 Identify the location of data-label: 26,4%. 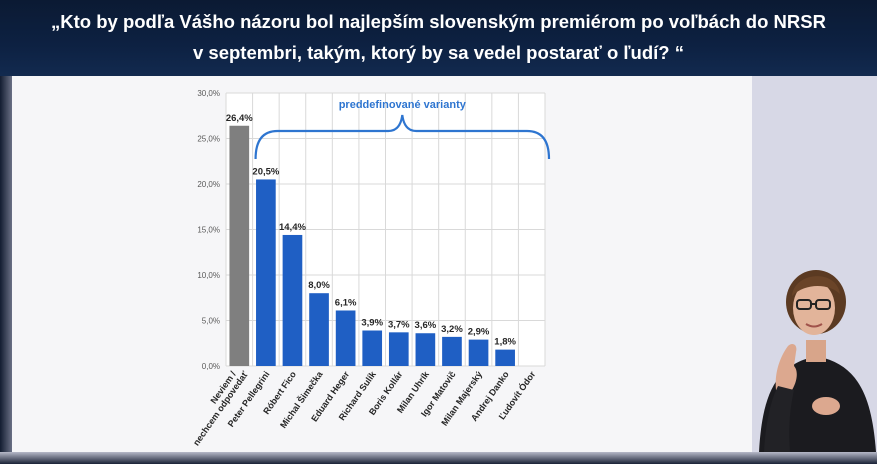
(239, 118).